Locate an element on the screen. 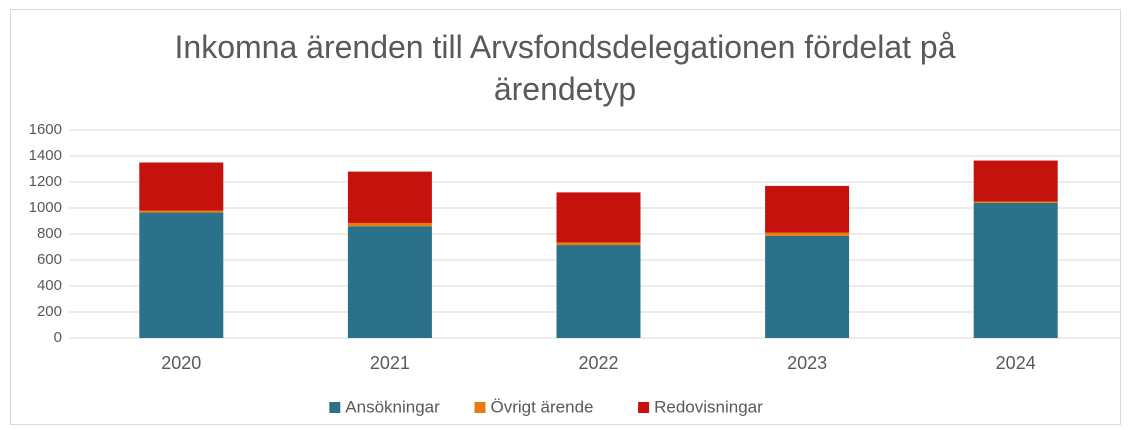 The height and width of the screenshot is (430, 1131). legend-label: Övrigt ärende is located at coordinates (542, 406).